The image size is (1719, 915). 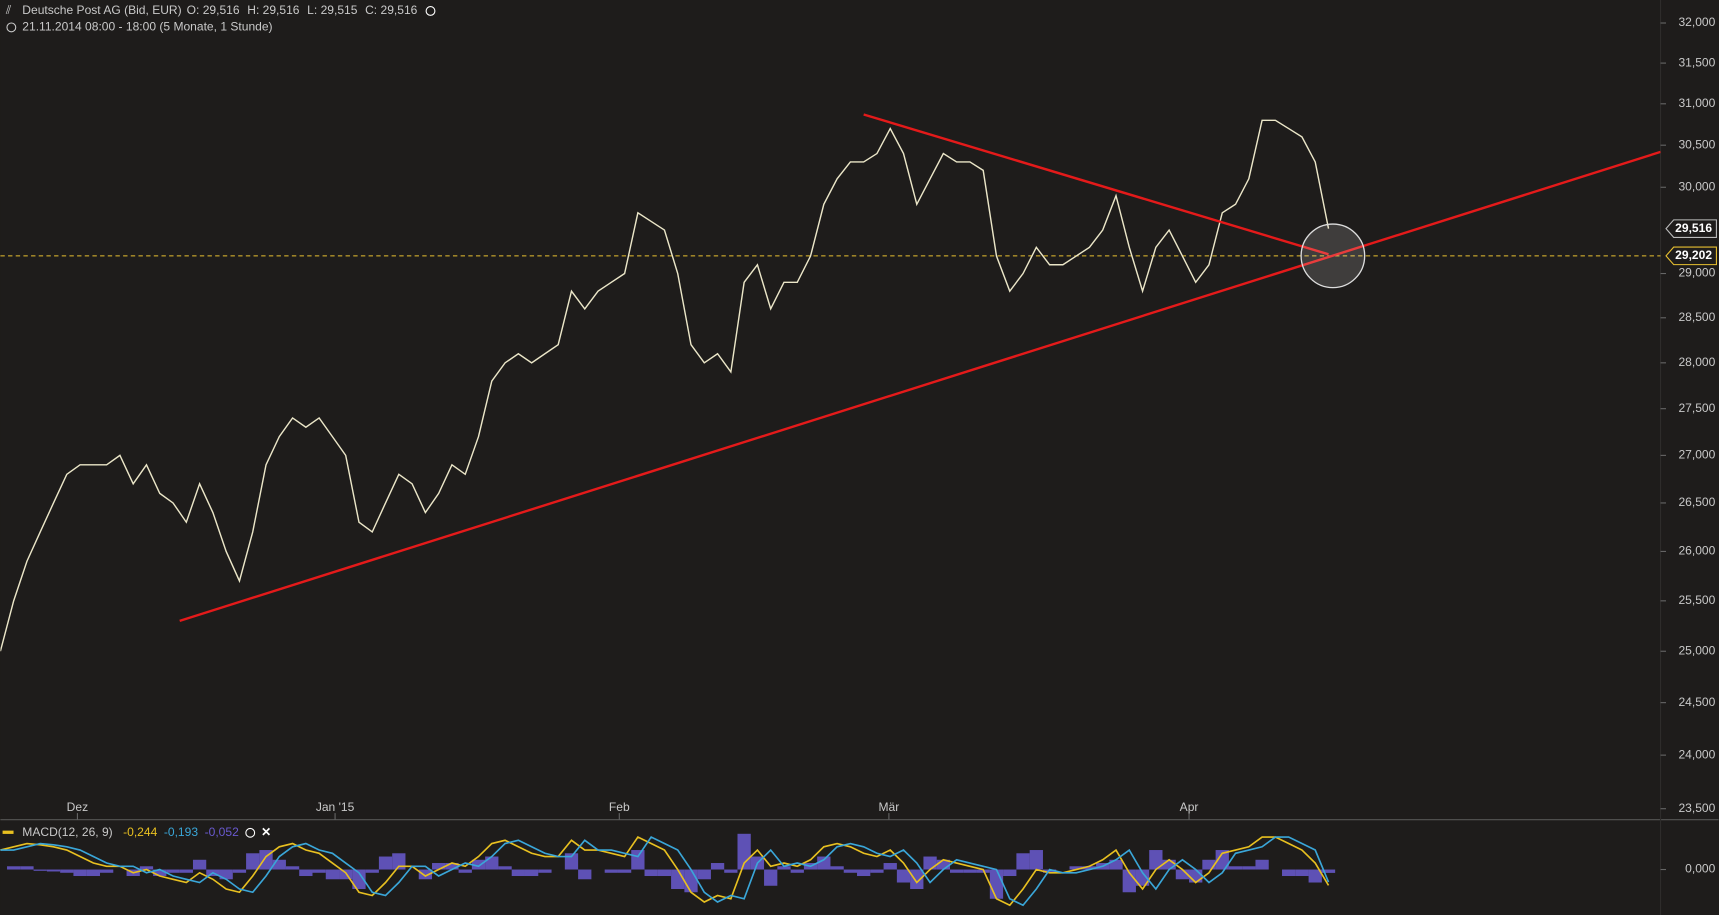 What do you see at coordinates (67, 832) in the screenshot?
I see `macd-title: MACD(12, 26, 9)` at bounding box center [67, 832].